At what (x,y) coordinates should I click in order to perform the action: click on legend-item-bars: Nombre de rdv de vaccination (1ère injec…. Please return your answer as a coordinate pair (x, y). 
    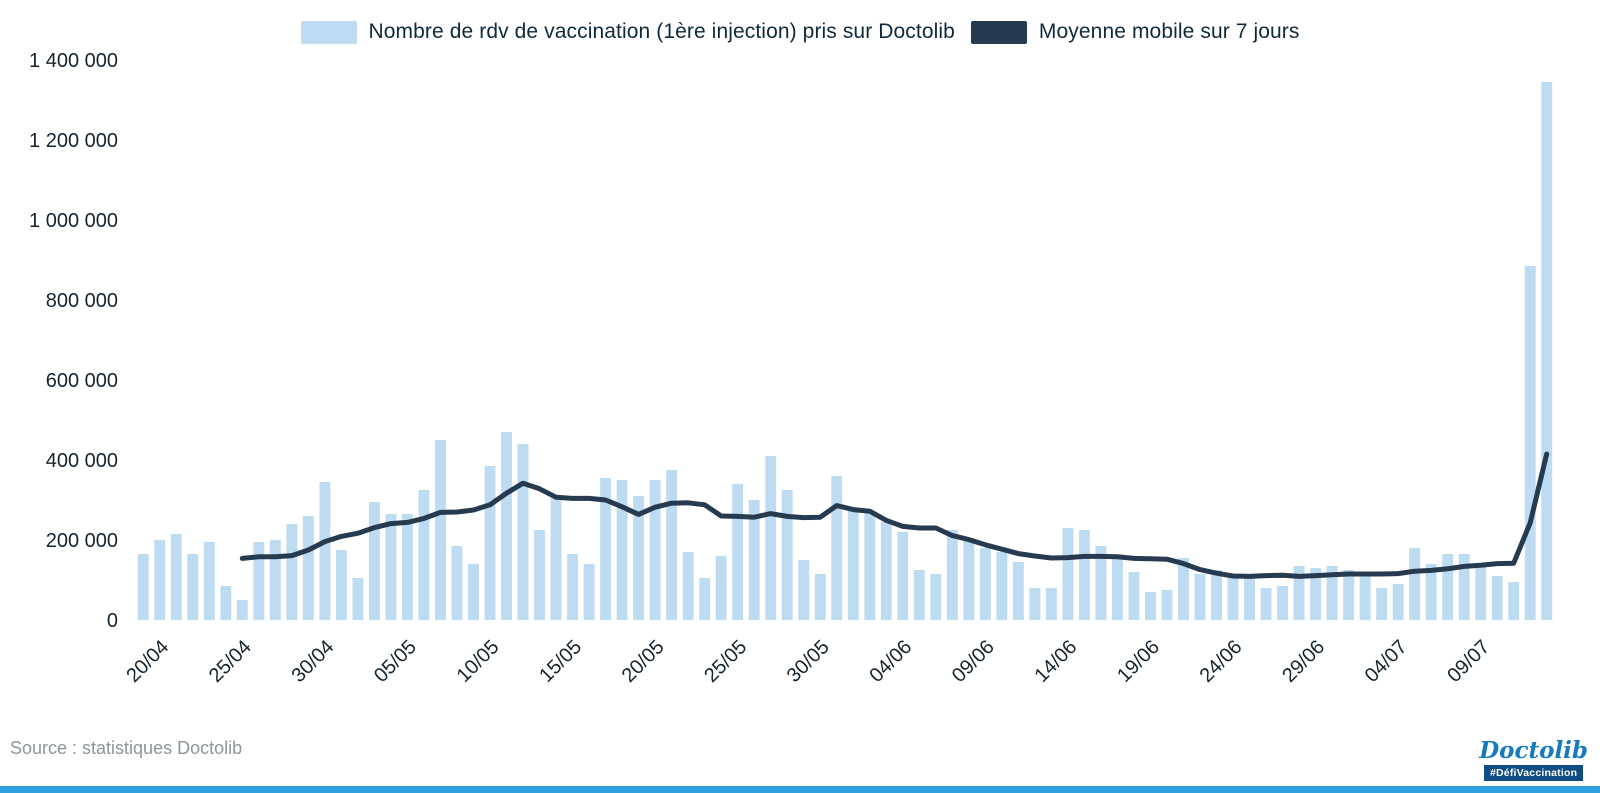
    Looking at the image, I should click on (627, 32).